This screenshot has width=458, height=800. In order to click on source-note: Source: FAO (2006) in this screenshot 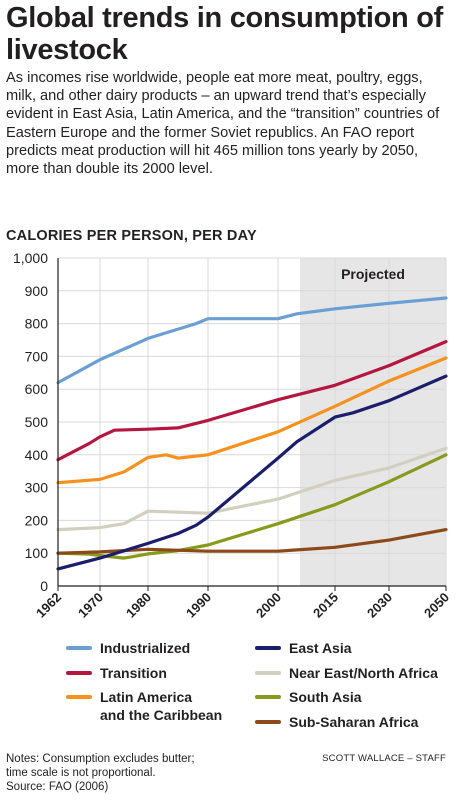, I will do `click(57, 787)`.